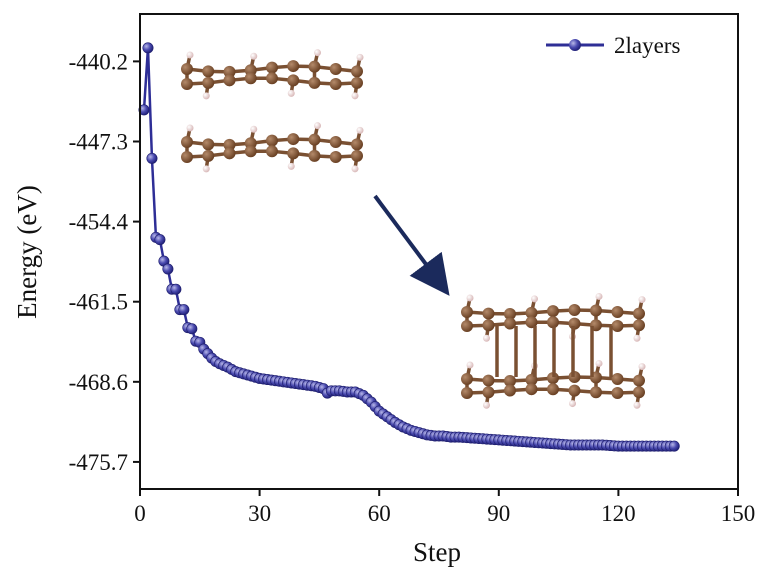 This screenshot has height=575, width=761. Describe the element at coordinates (98, 302) in the screenshot. I see `y-tick-label: -461.5` at that location.